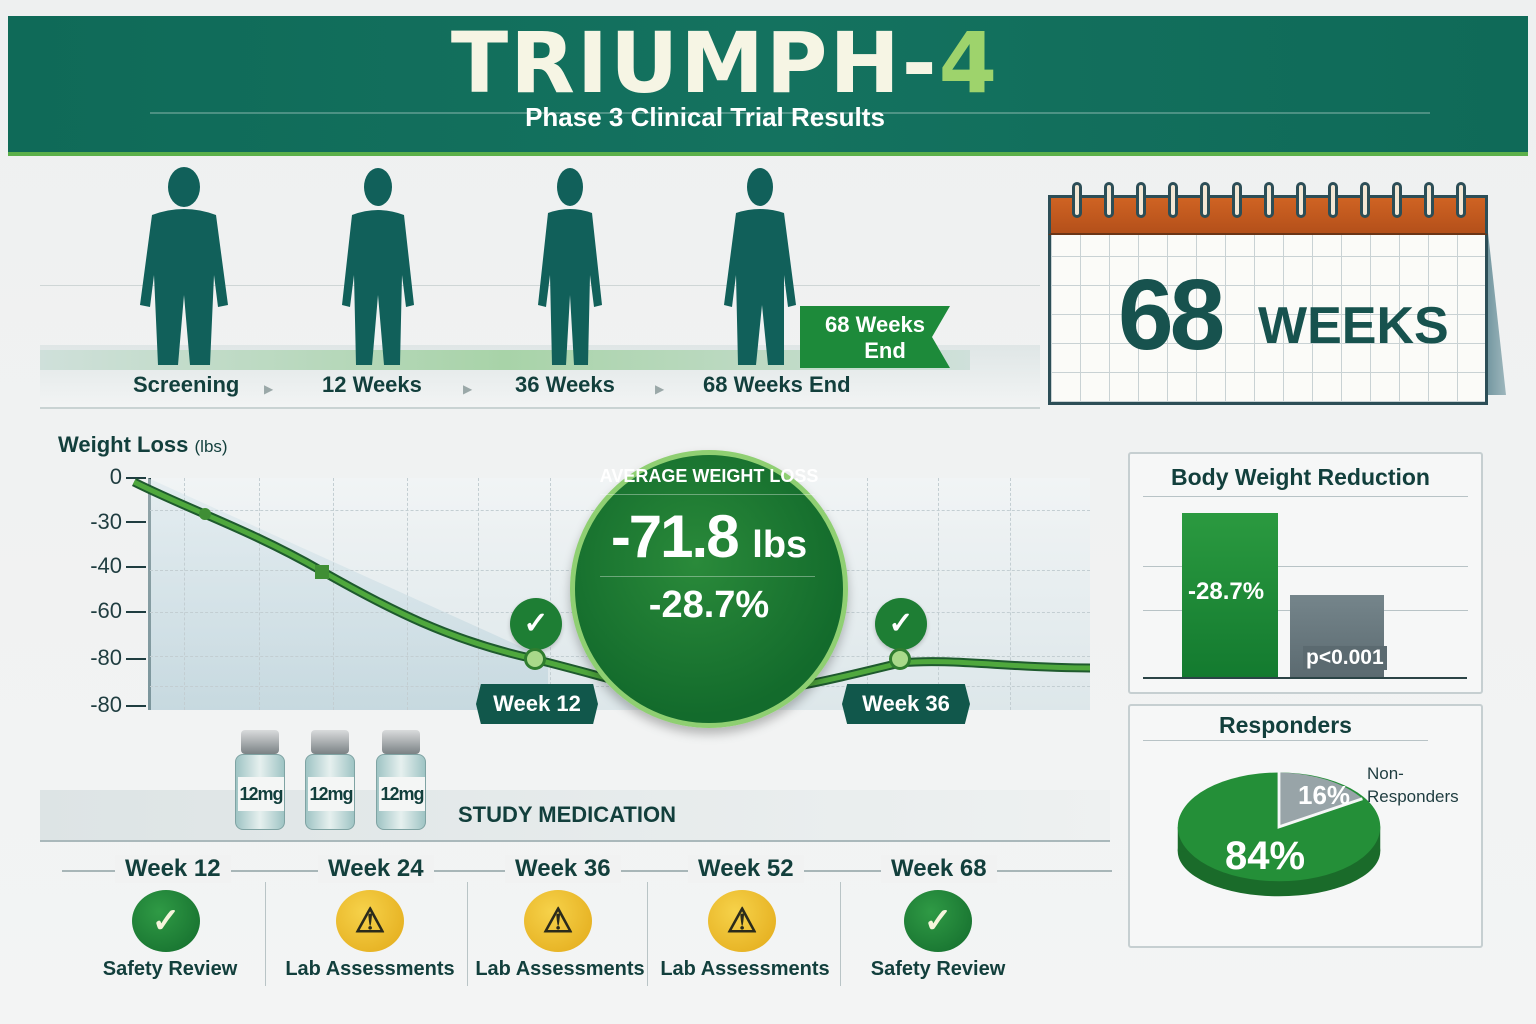  What do you see at coordinates (906, 704) in the screenshot?
I see `week-36-flag: Week 36` at bounding box center [906, 704].